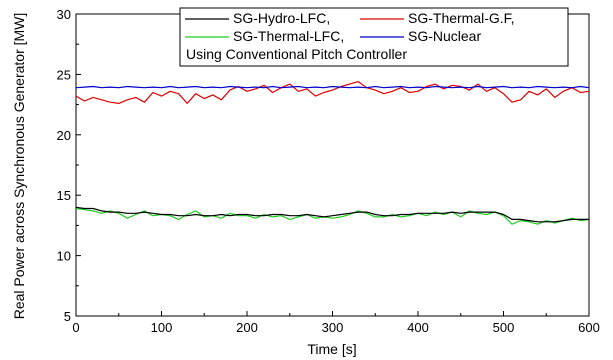 The image size is (613, 360). I want to click on y-tick-label: 15, so click(64, 195).